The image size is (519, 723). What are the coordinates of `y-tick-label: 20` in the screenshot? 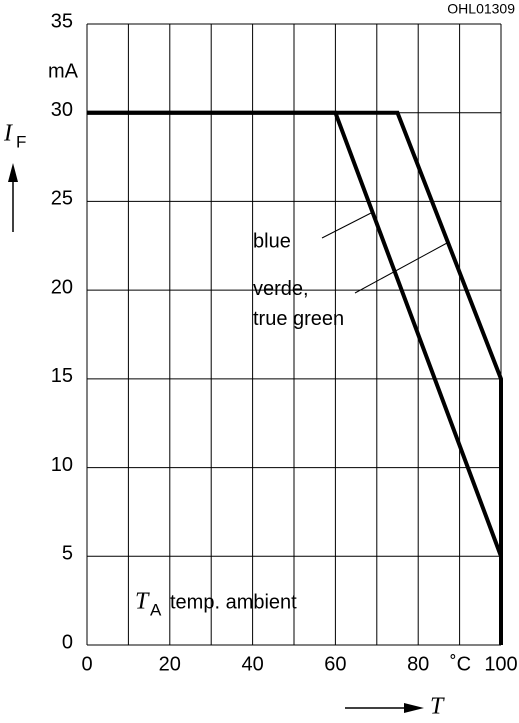 It's located at (62, 287).